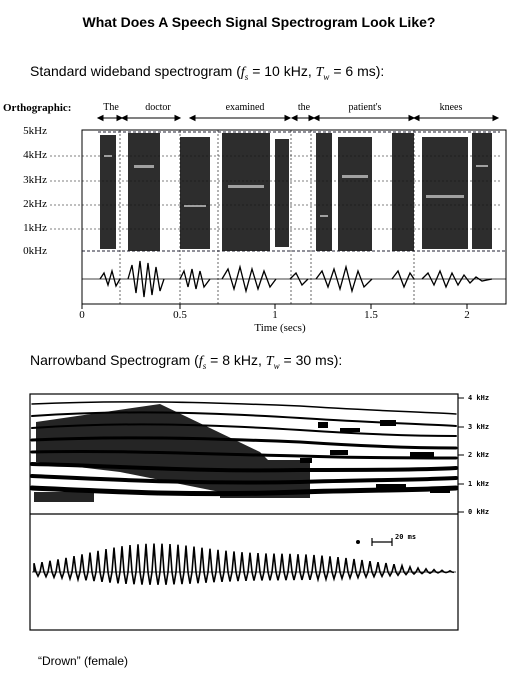  Describe the element at coordinates (319, 72) in the screenshot. I see `wideband-tw-symbol: T` at that location.